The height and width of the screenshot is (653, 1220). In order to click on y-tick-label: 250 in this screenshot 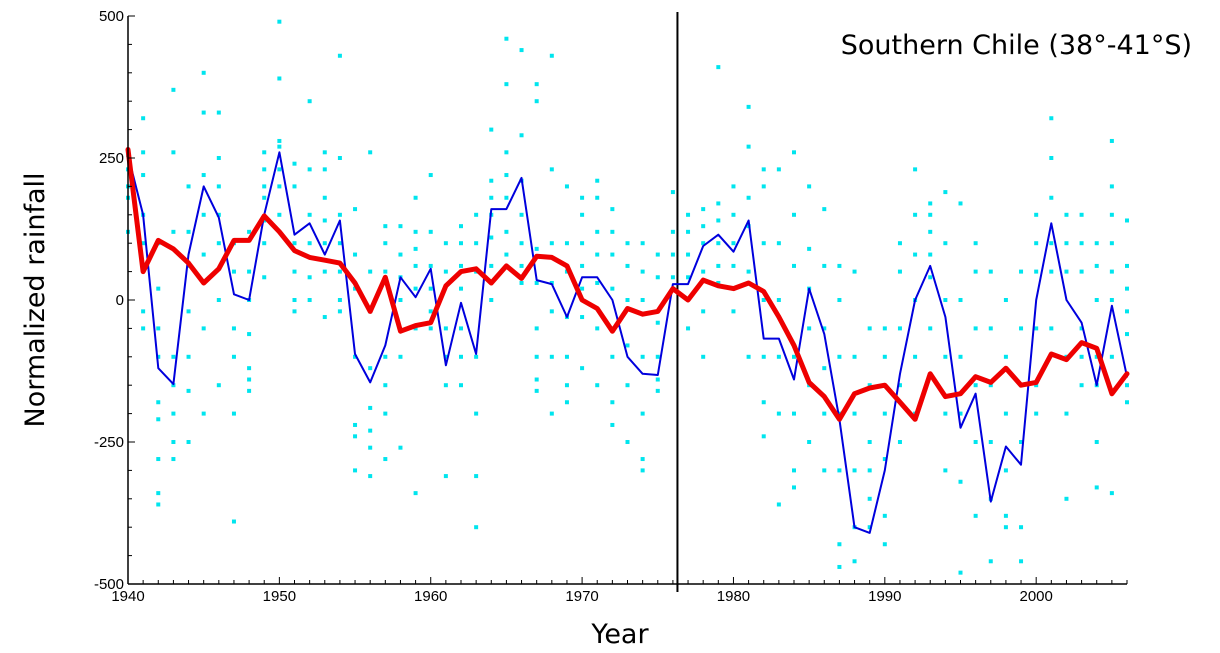, I will do `click(111, 158)`.